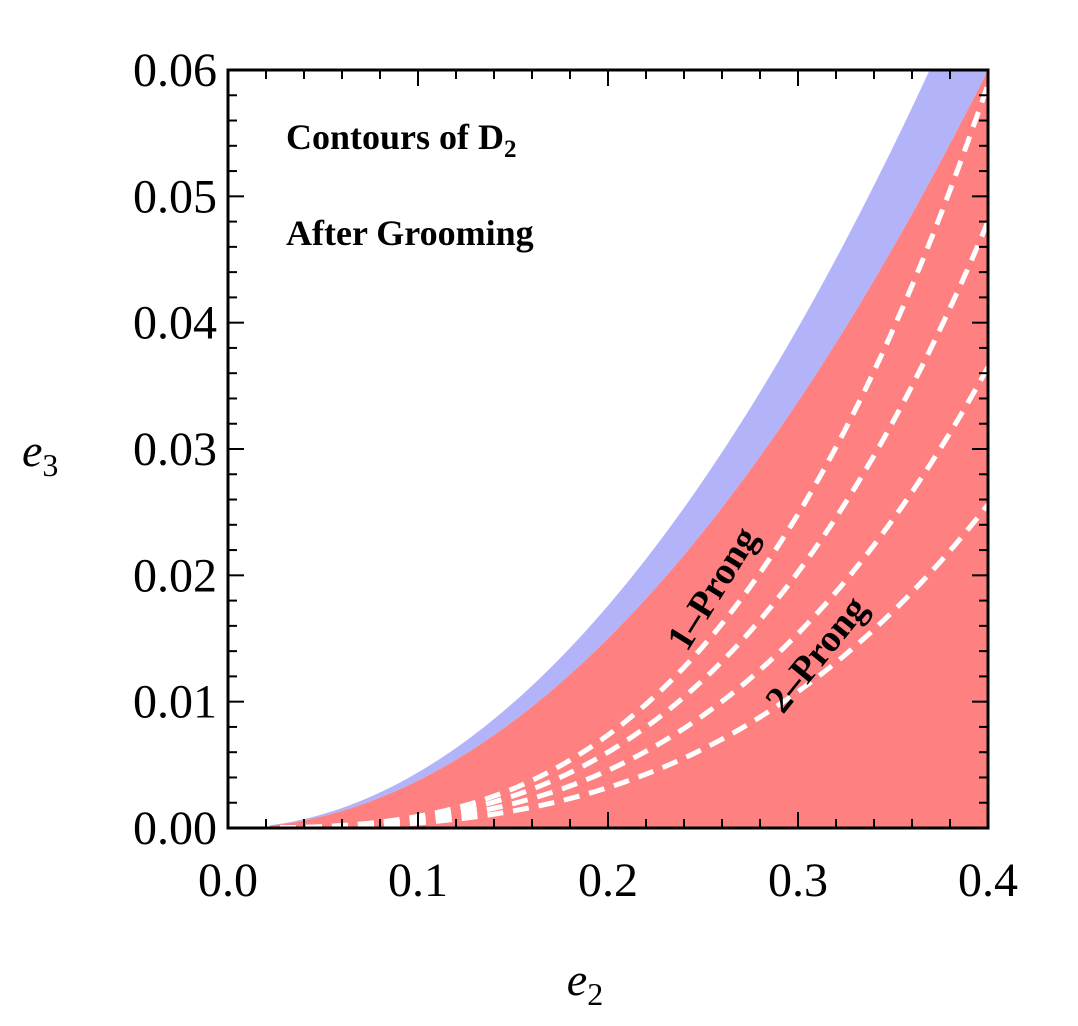 This screenshot has height=1026, width=1078. I want to click on y-tick-label: 0.05, so click(175, 196).